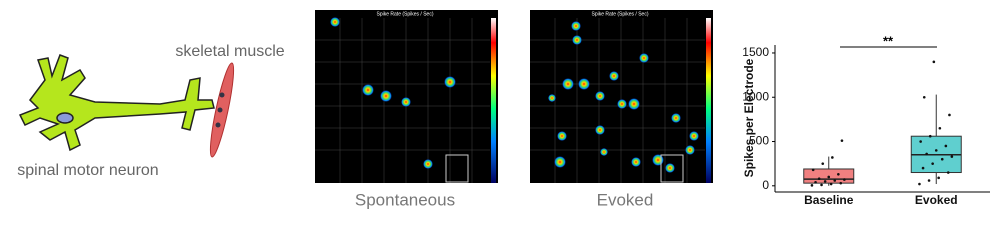 Image resolution: width=1000 pixels, height=240 pixels. I want to click on y-axis-label: Spikes per Electrode, so click(749, 117).